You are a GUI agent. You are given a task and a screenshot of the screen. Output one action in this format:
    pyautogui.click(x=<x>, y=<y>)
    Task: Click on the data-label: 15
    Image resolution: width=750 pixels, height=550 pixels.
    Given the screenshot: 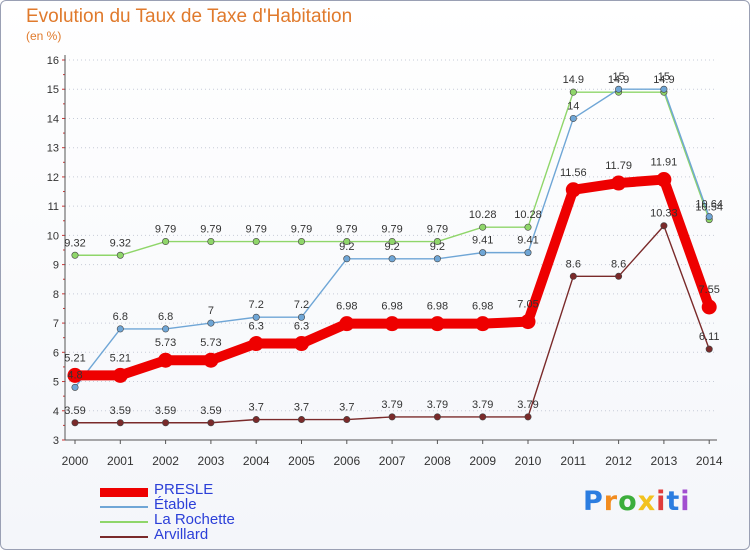 What is the action you would take?
    pyautogui.click(x=664, y=77)
    